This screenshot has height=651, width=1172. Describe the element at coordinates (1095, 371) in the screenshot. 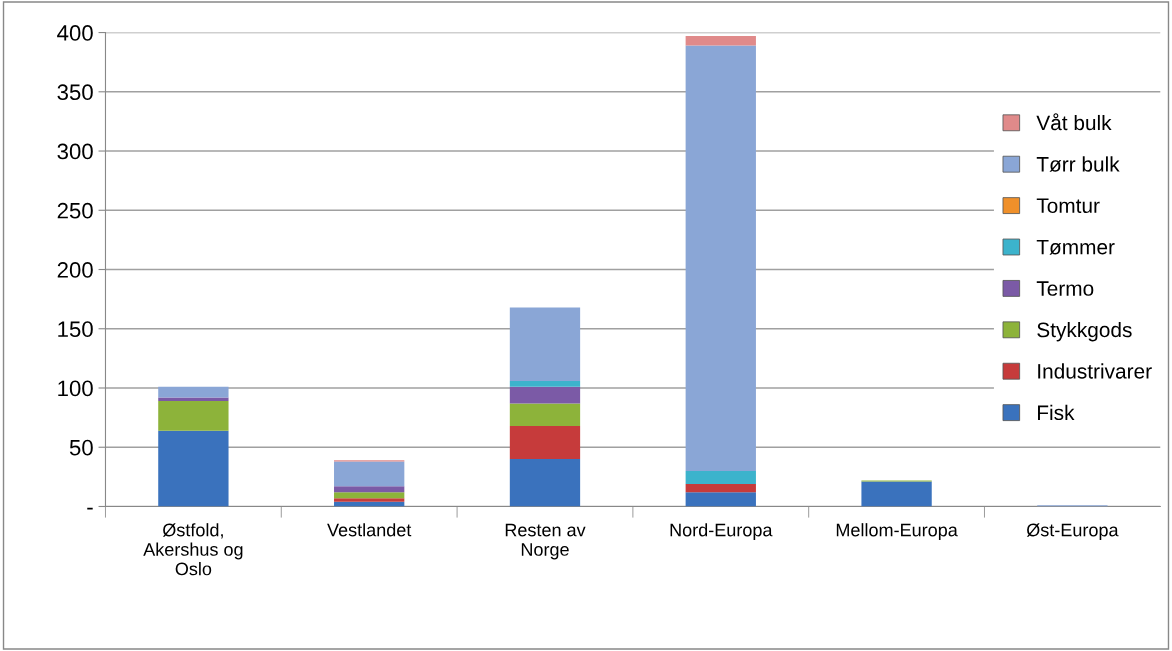

I see `legend-label: Industrivarer` at that location.